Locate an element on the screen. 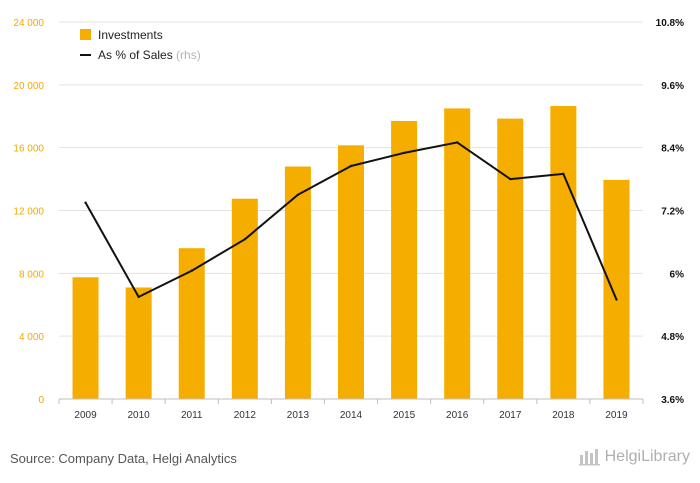  x-tick-label: 2013 is located at coordinates (298, 415).